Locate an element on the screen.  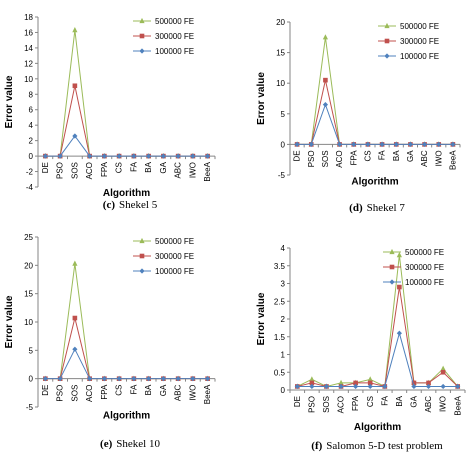
panel-caption: (c) Shekel 5 is located at coordinates (130, 205).